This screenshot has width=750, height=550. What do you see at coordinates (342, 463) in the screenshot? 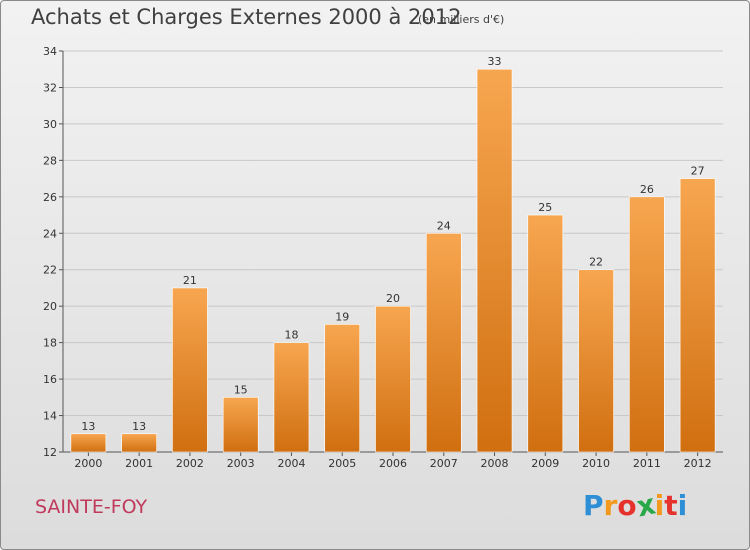
I see `x-tick-label-2005: 2005` at bounding box center [342, 463].